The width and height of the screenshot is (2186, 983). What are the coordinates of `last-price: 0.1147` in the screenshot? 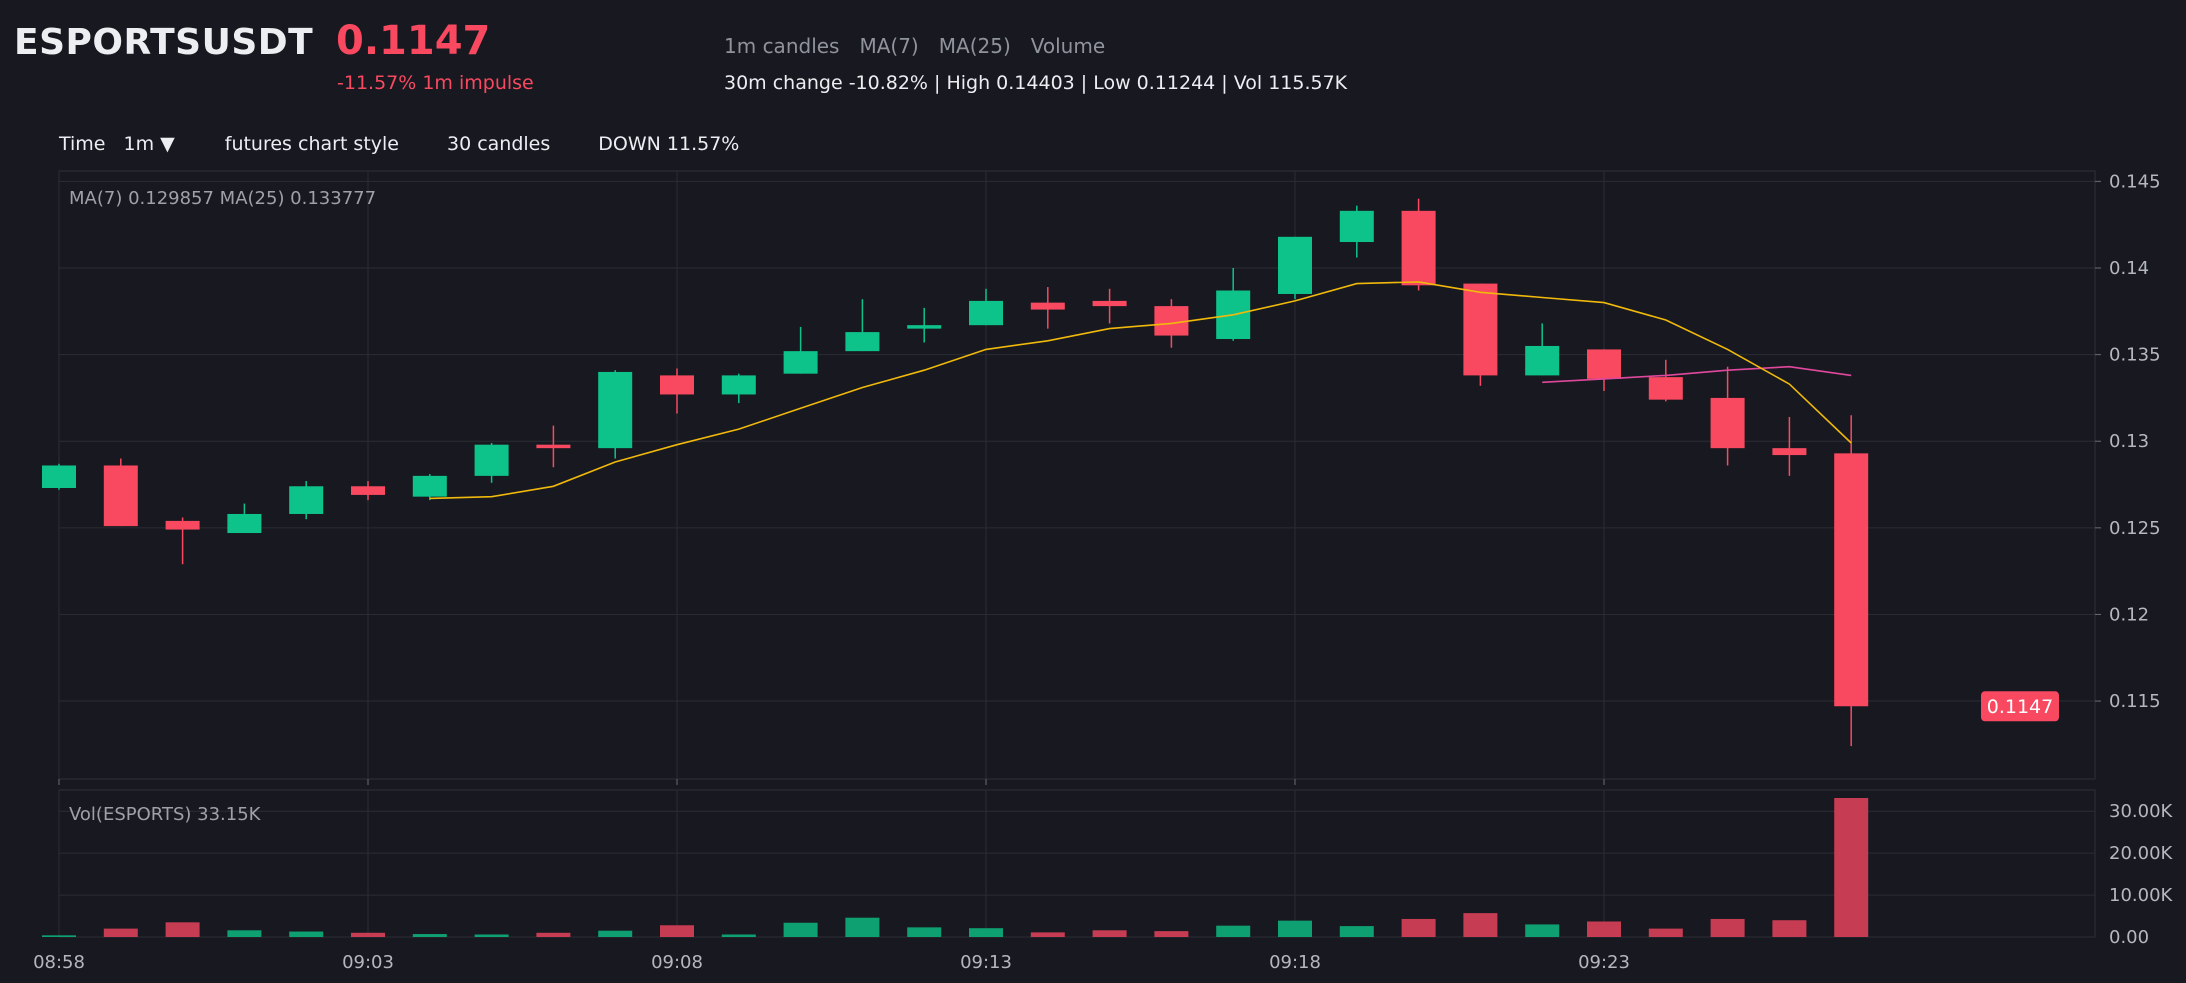 It's located at (413, 41).